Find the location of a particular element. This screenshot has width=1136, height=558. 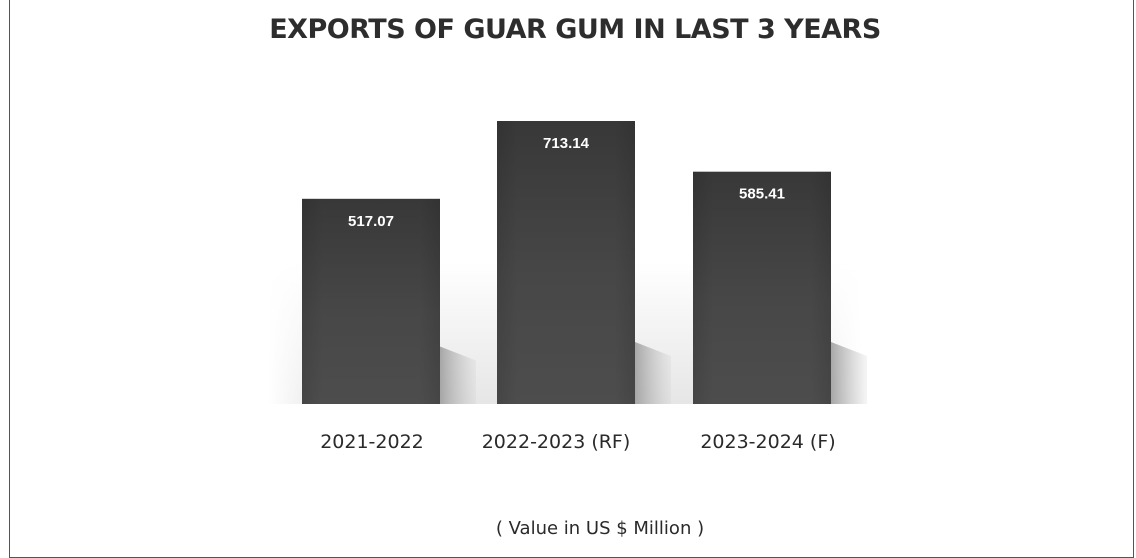

category-label: 2022-2023 (RF) is located at coordinates (556, 442).